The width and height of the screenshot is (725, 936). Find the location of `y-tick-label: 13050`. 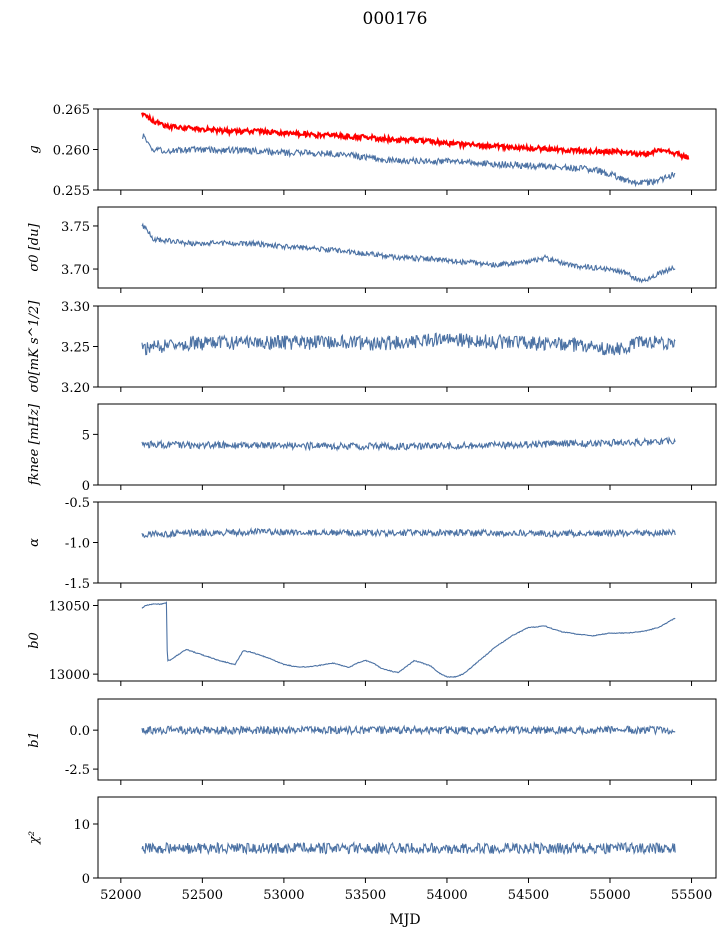

y-tick-label: 13050 is located at coordinates (69, 606).